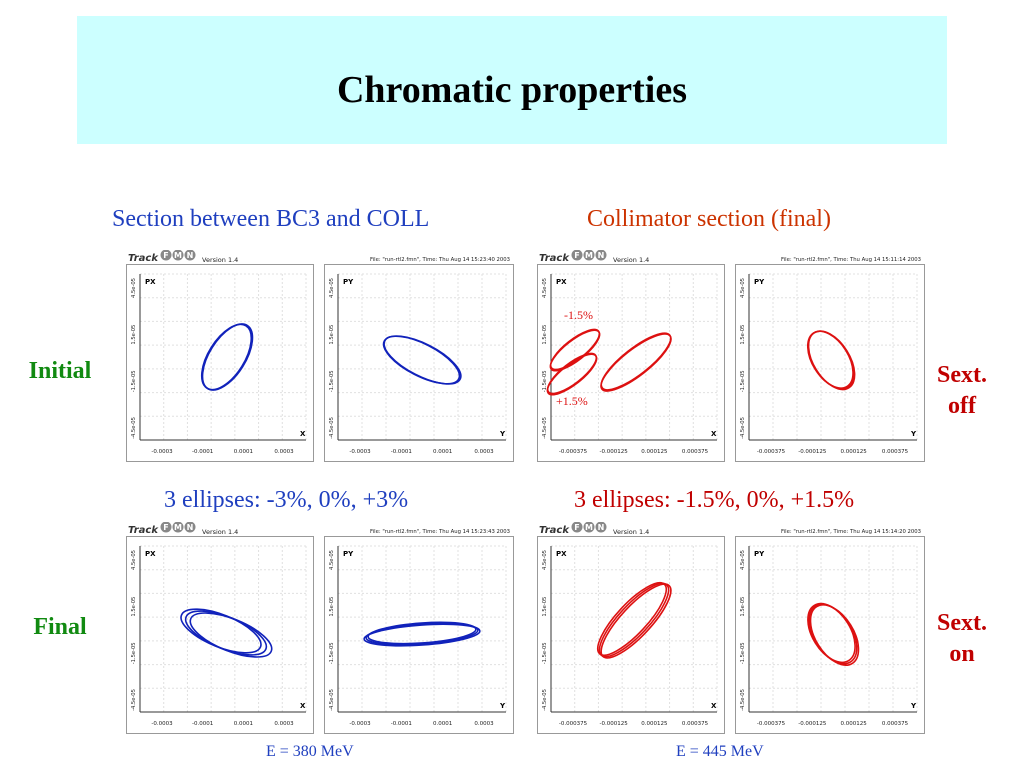 Image resolution: width=1024 pixels, height=768 pixels. Describe the element at coordinates (512, 80) in the screenshot. I see `title-box: Chromatic properties` at that location.